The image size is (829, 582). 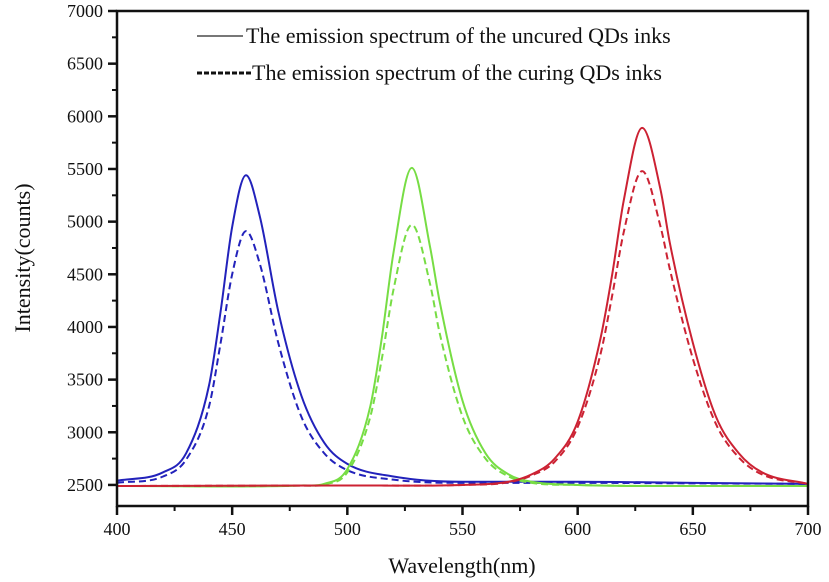 What do you see at coordinates (92, 248) in the screenshot?
I see `y-axis-ticks: 2500 3000 3500 4000 4500 5000 5500 6000 6500 7000` at bounding box center [92, 248].